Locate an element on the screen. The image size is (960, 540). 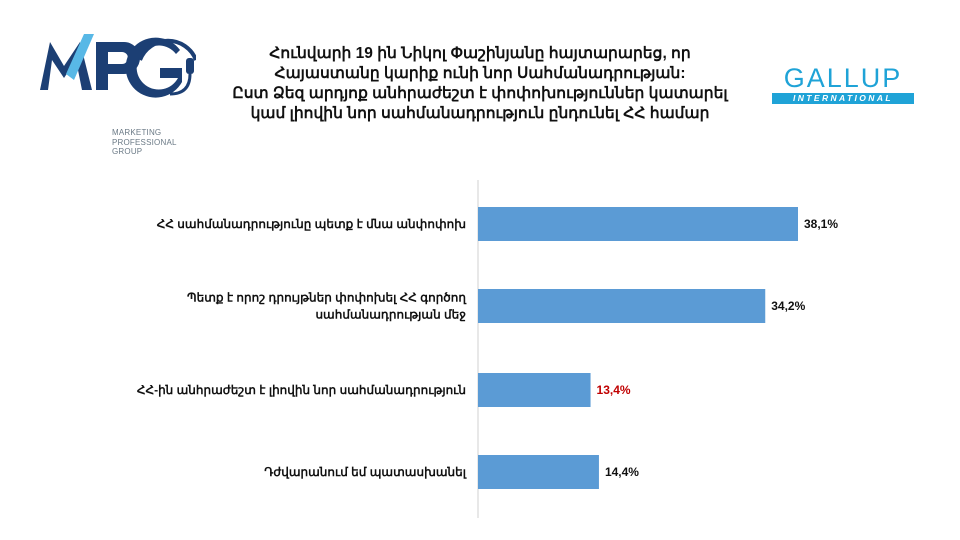
data-label: 14,4% is located at coordinates (622, 472).